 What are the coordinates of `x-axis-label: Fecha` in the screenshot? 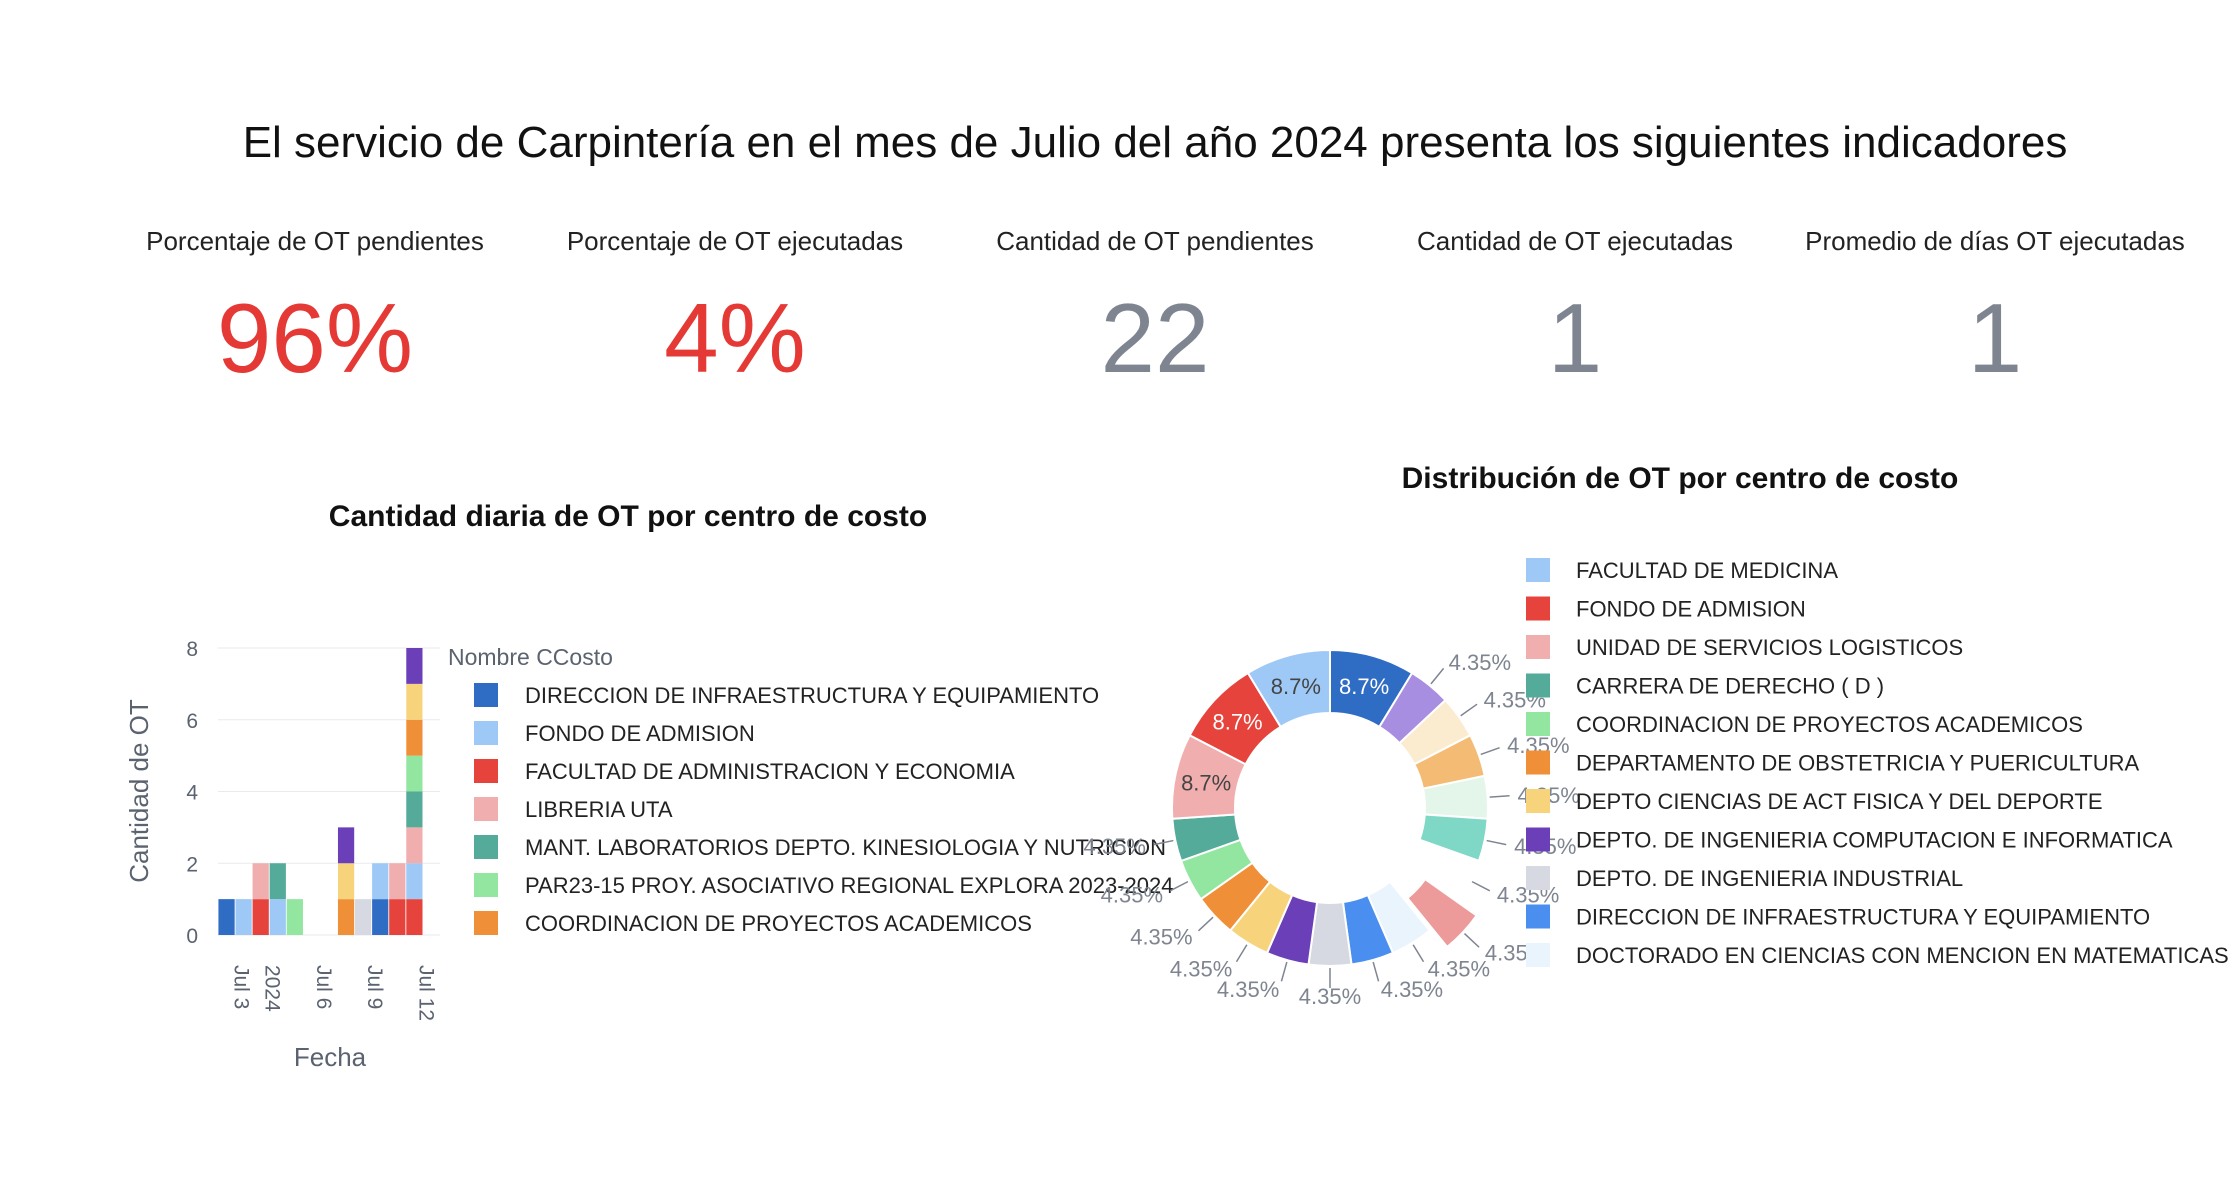 It's located at (330, 1057).